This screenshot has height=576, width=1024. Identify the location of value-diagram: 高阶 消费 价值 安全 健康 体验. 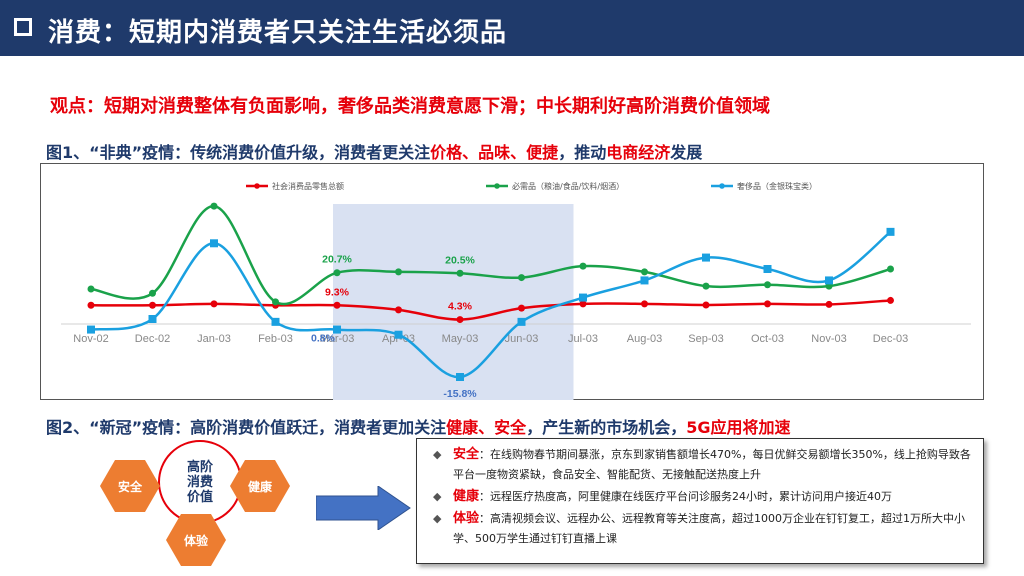
(201, 505).